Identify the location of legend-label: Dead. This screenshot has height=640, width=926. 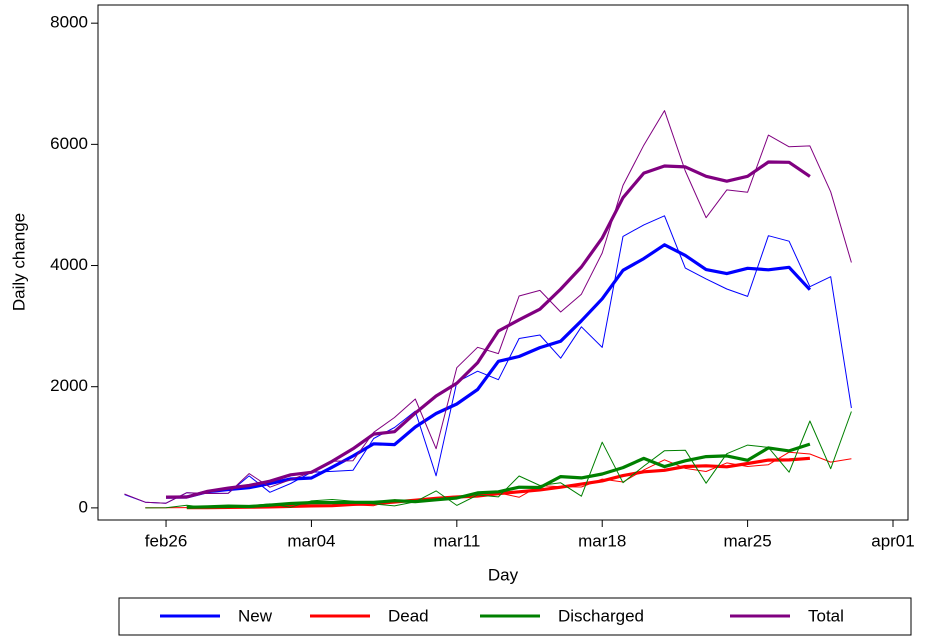
(408, 615).